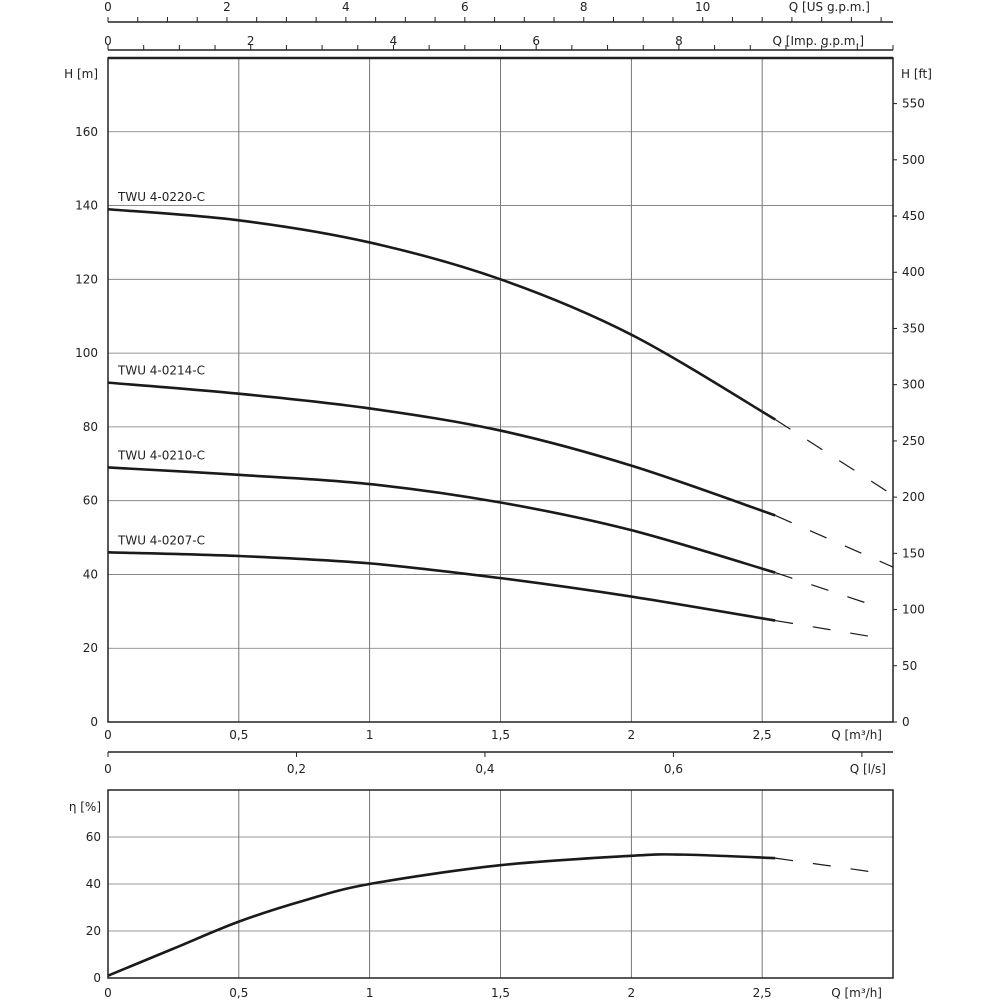 This screenshot has height=1000, width=1000. Describe the element at coordinates (161, 455) in the screenshot. I see `curve-label: TWU 4-0210-C` at that location.